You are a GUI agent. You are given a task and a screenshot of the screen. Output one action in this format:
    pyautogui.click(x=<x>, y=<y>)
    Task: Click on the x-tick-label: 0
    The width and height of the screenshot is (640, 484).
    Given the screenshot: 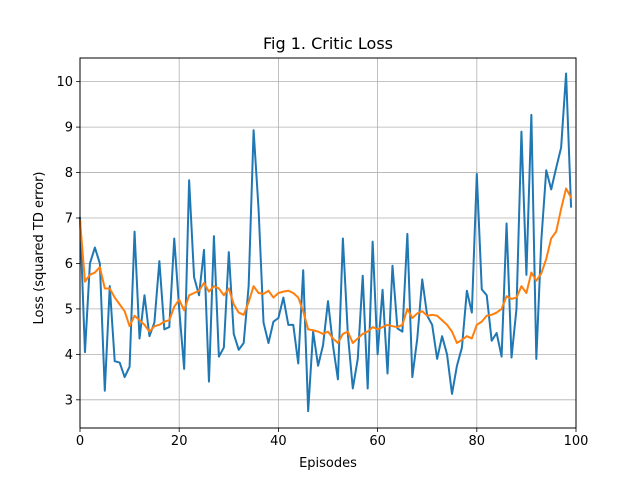 What is the action you would take?
    pyautogui.click(x=80, y=441)
    